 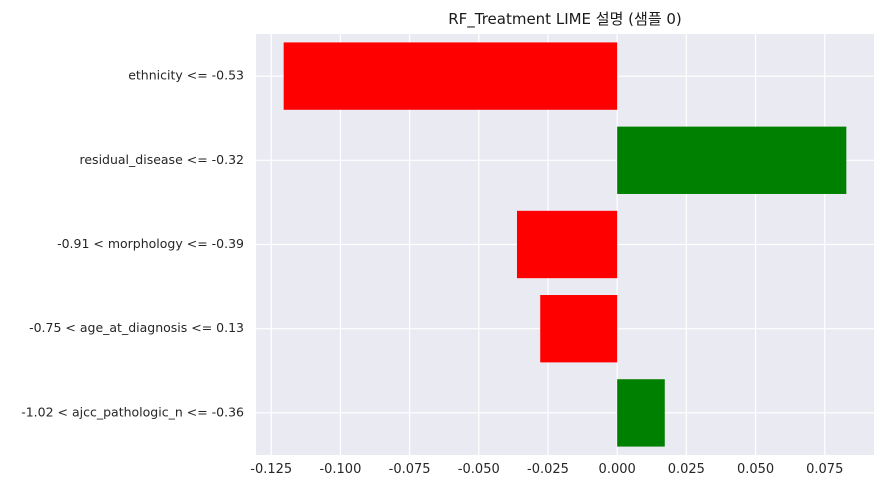 I want to click on chart-title: RF_Treatment LIME 설명 (샘플 0), so click(x=565, y=19).